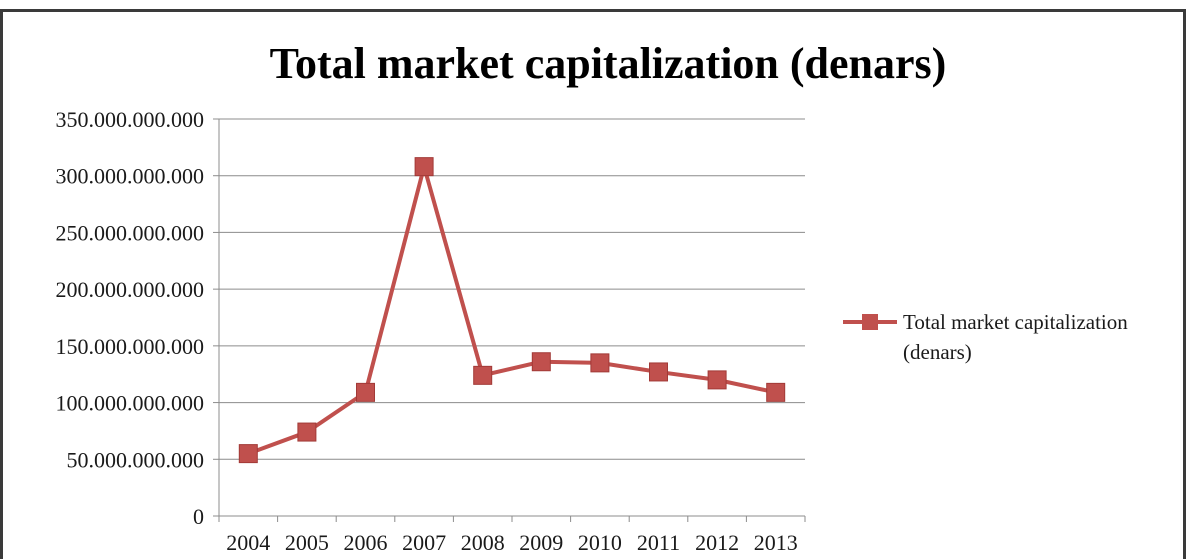 The height and width of the screenshot is (559, 1186). What do you see at coordinates (870, 322) in the screenshot?
I see `legend-marker-swatch` at bounding box center [870, 322].